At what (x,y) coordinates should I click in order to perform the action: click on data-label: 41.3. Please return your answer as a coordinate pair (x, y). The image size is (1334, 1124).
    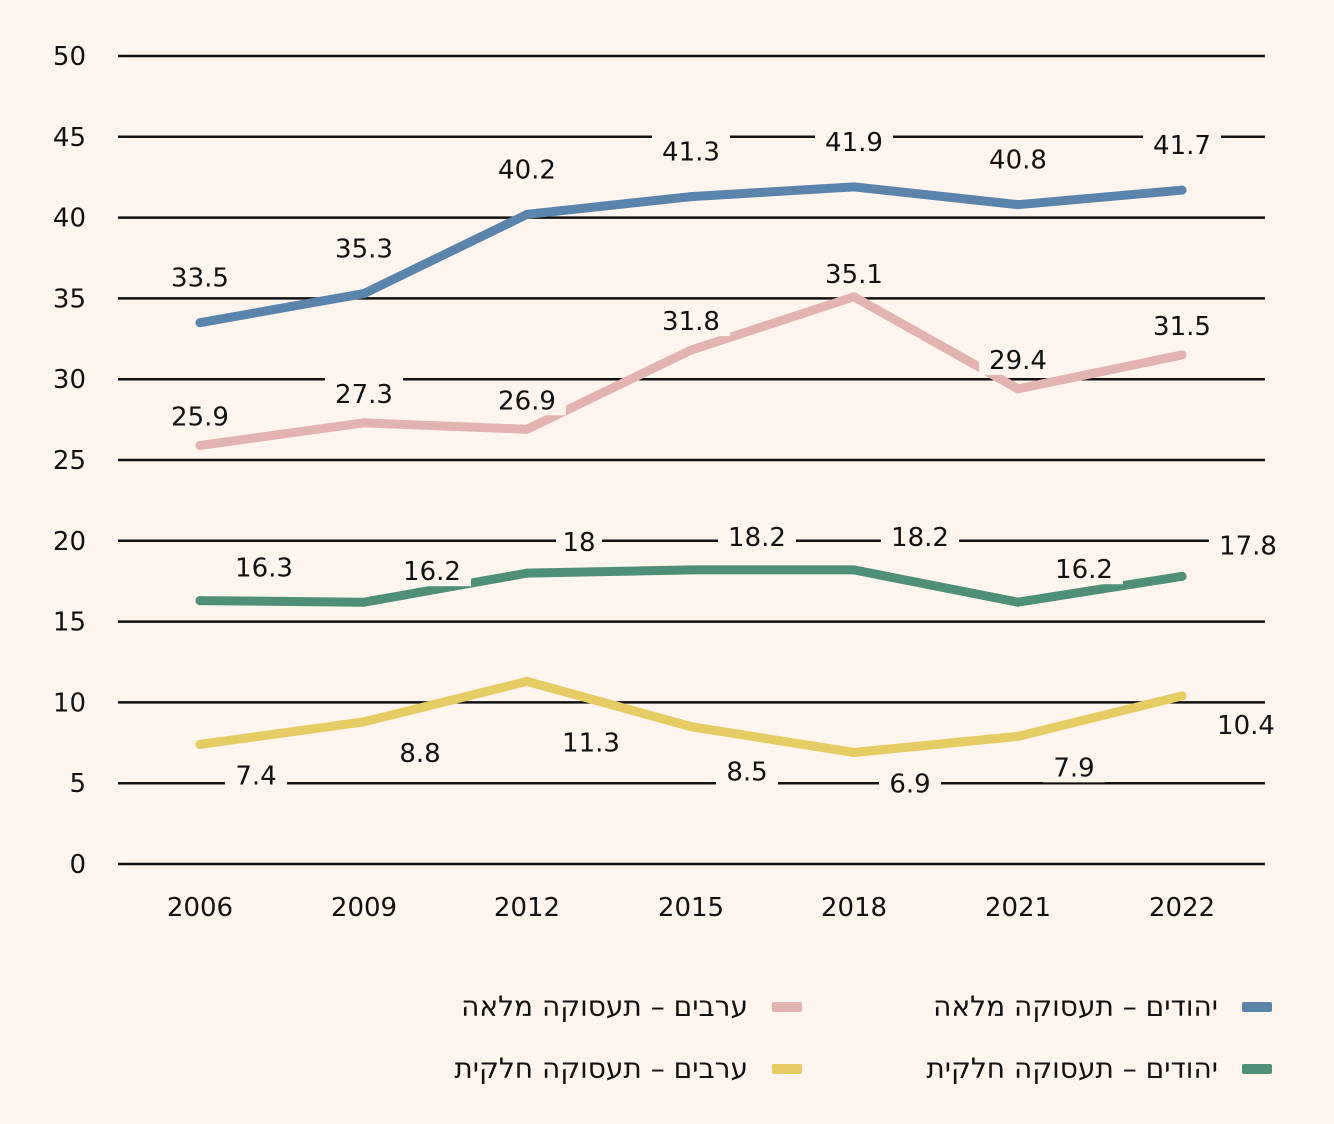
    Looking at the image, I should click on (691, 153).